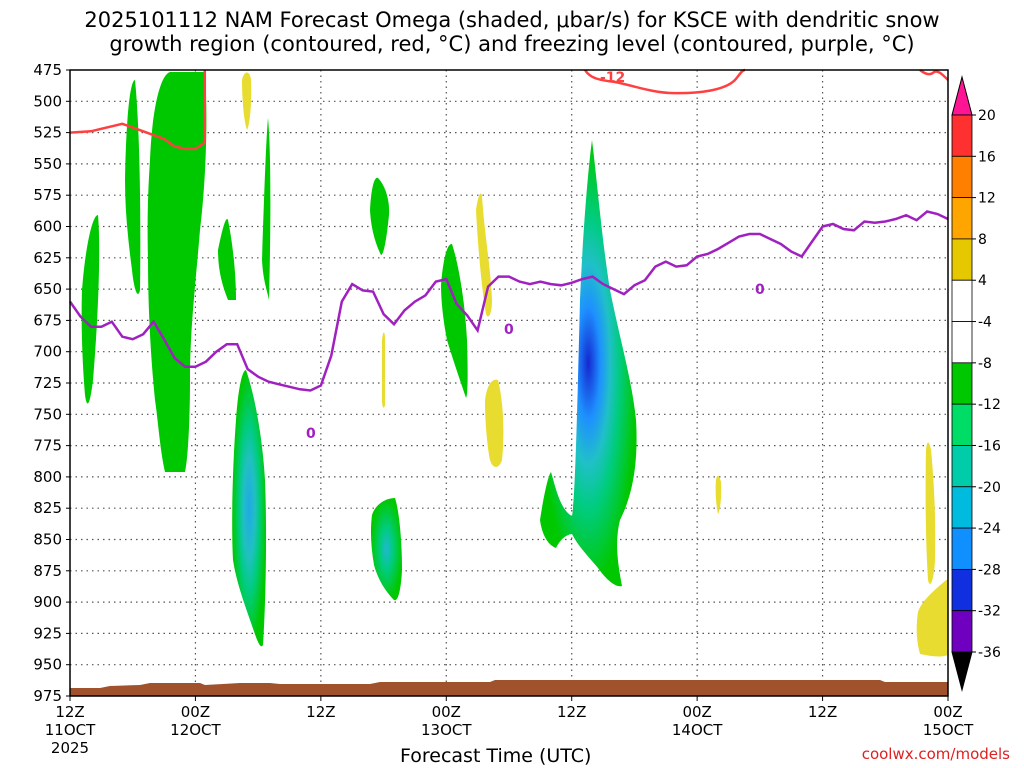 Image resolution: width=1024 pixels, height=768 pixels. What do you see at coordinates (948, 730) in the screenshot?
I see `x-tick-date-label: 15OCT` at bounding box center [948, 730].